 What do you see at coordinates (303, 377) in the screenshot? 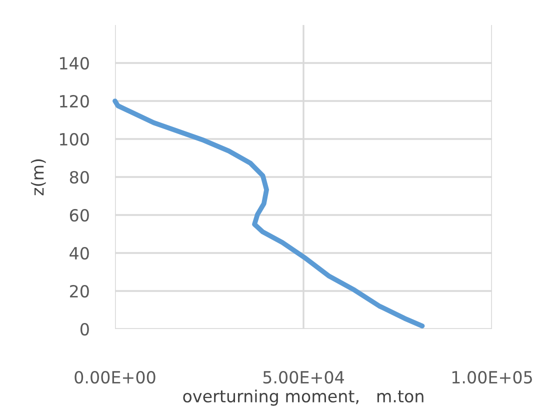
I see `x-tick-label: 5.00E+04` at bounding box center [303, 377].